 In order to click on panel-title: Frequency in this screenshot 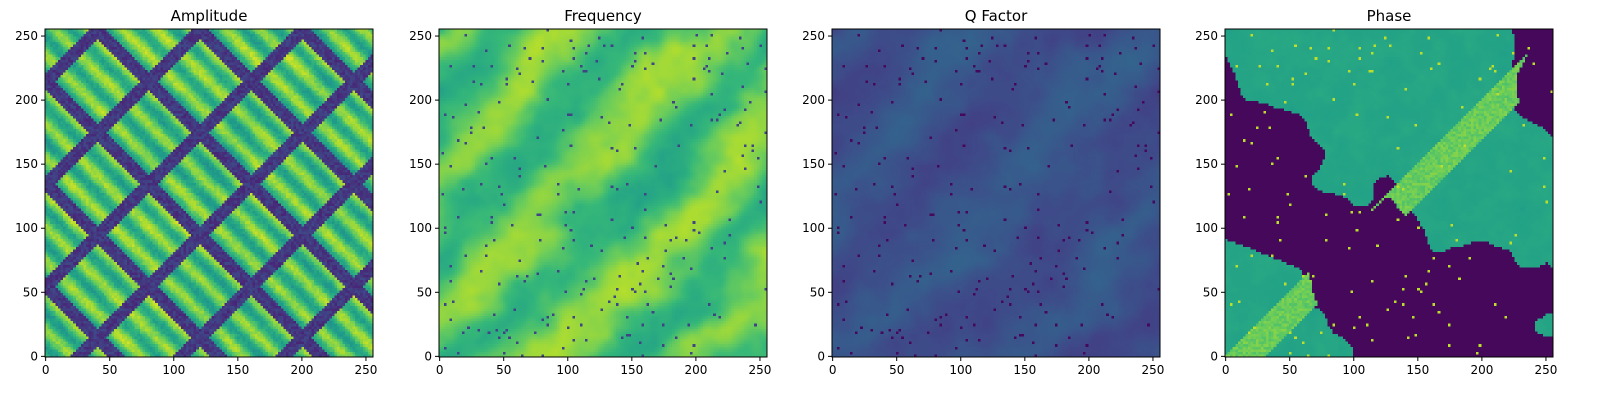, I will do `click(603, 16)`.